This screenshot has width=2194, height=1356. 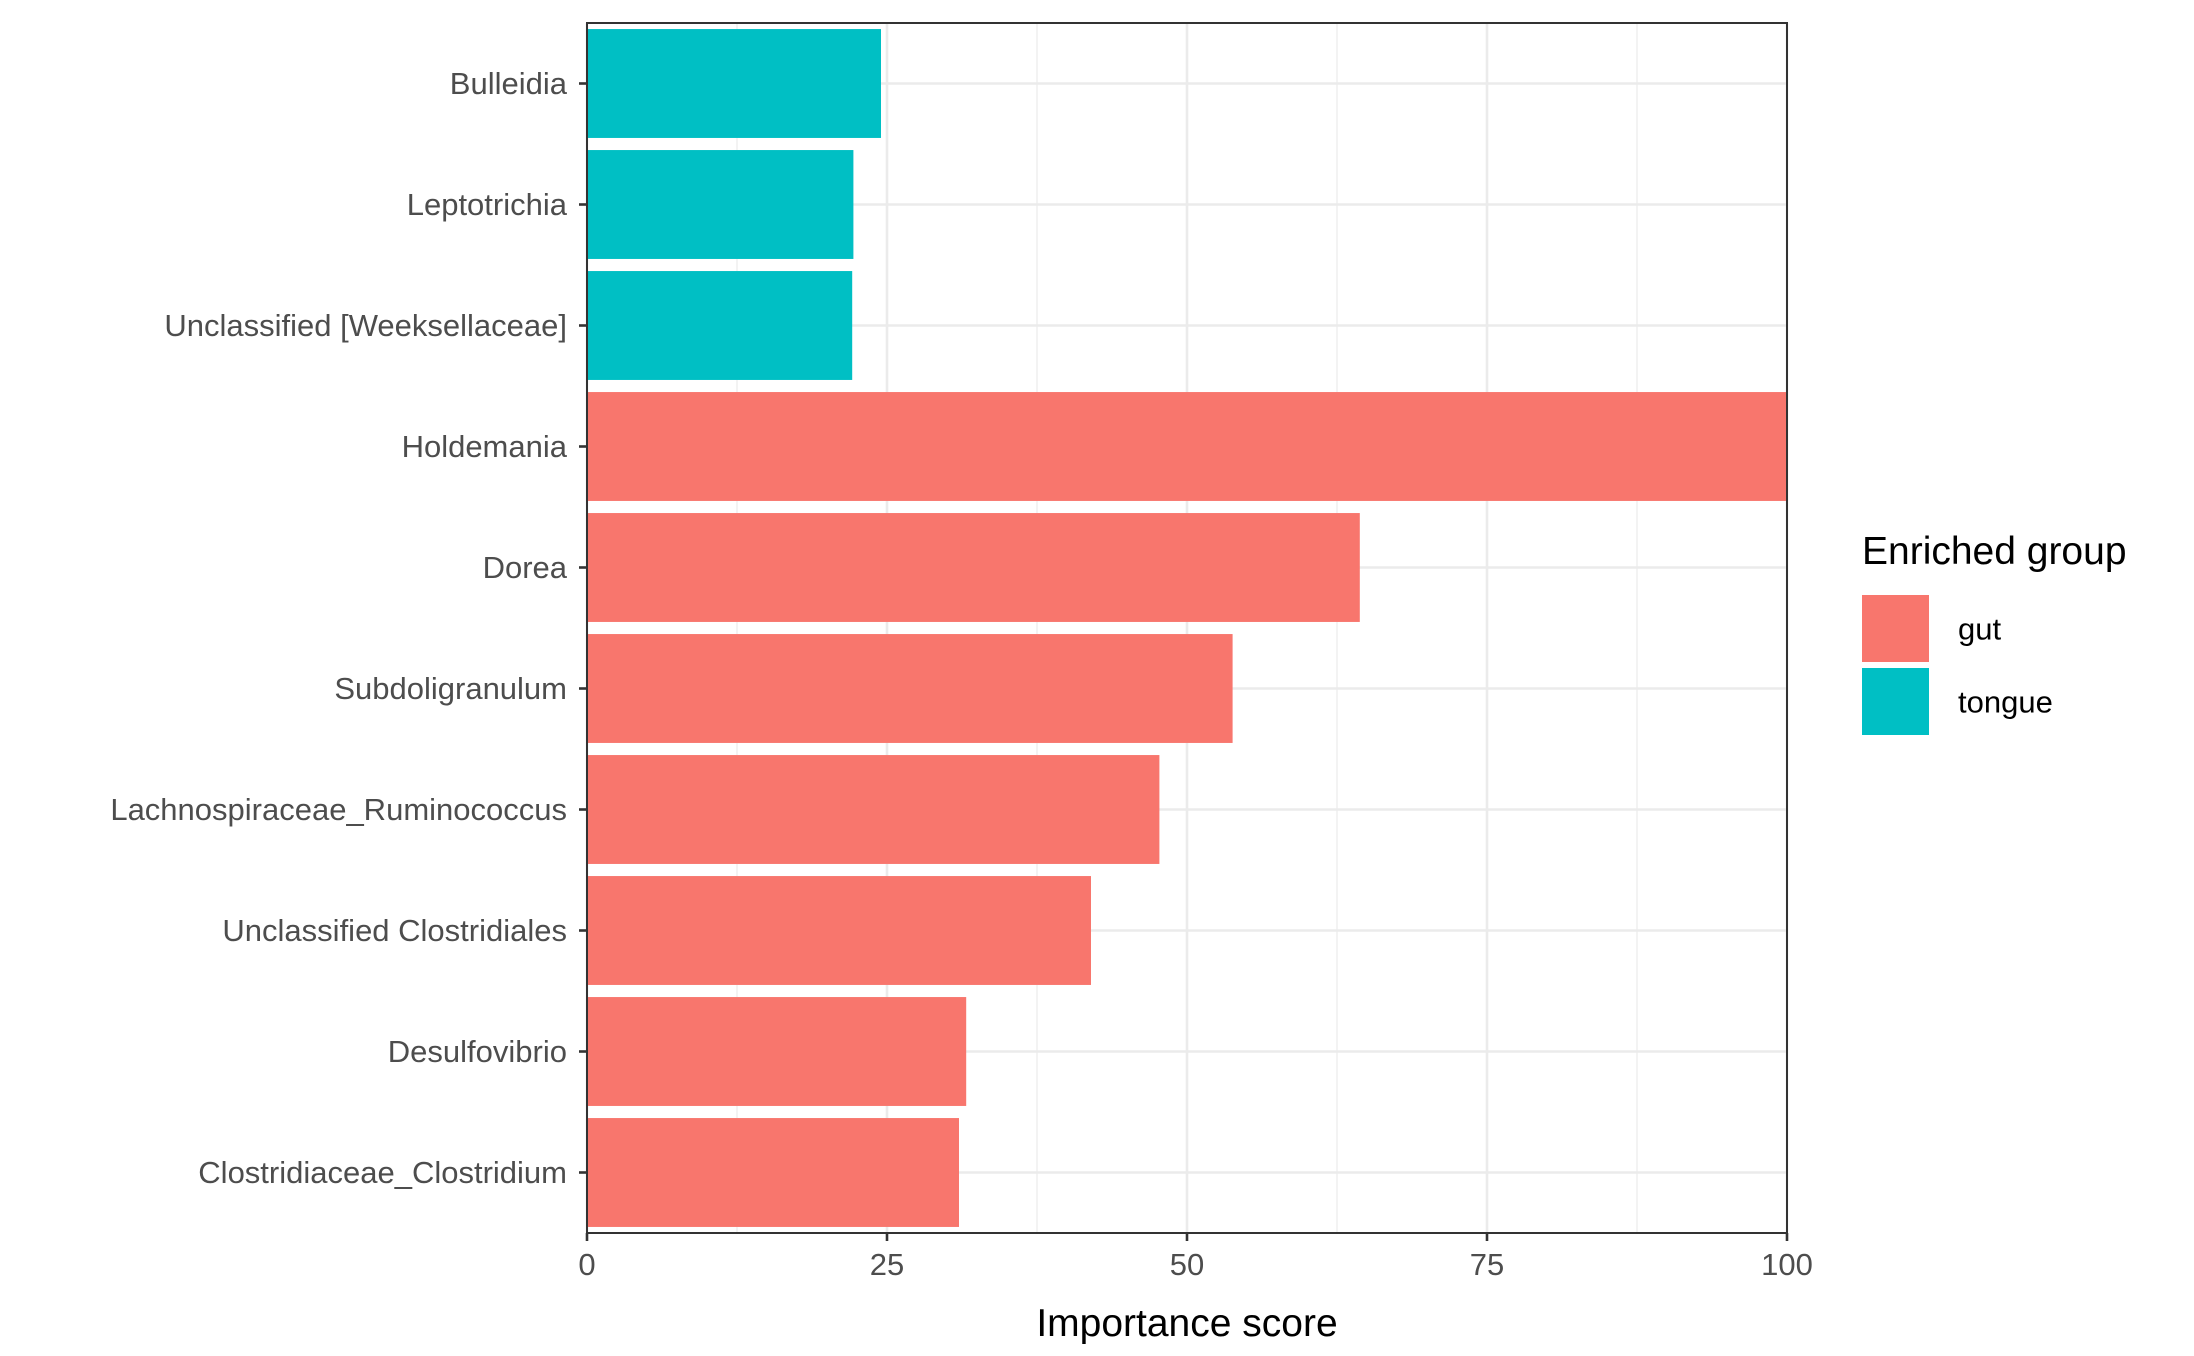 What do you see at coordinates (1979, 629) in the screenshot?
I see `legend-label-gut: gut` at bounding box center [1979, 629].